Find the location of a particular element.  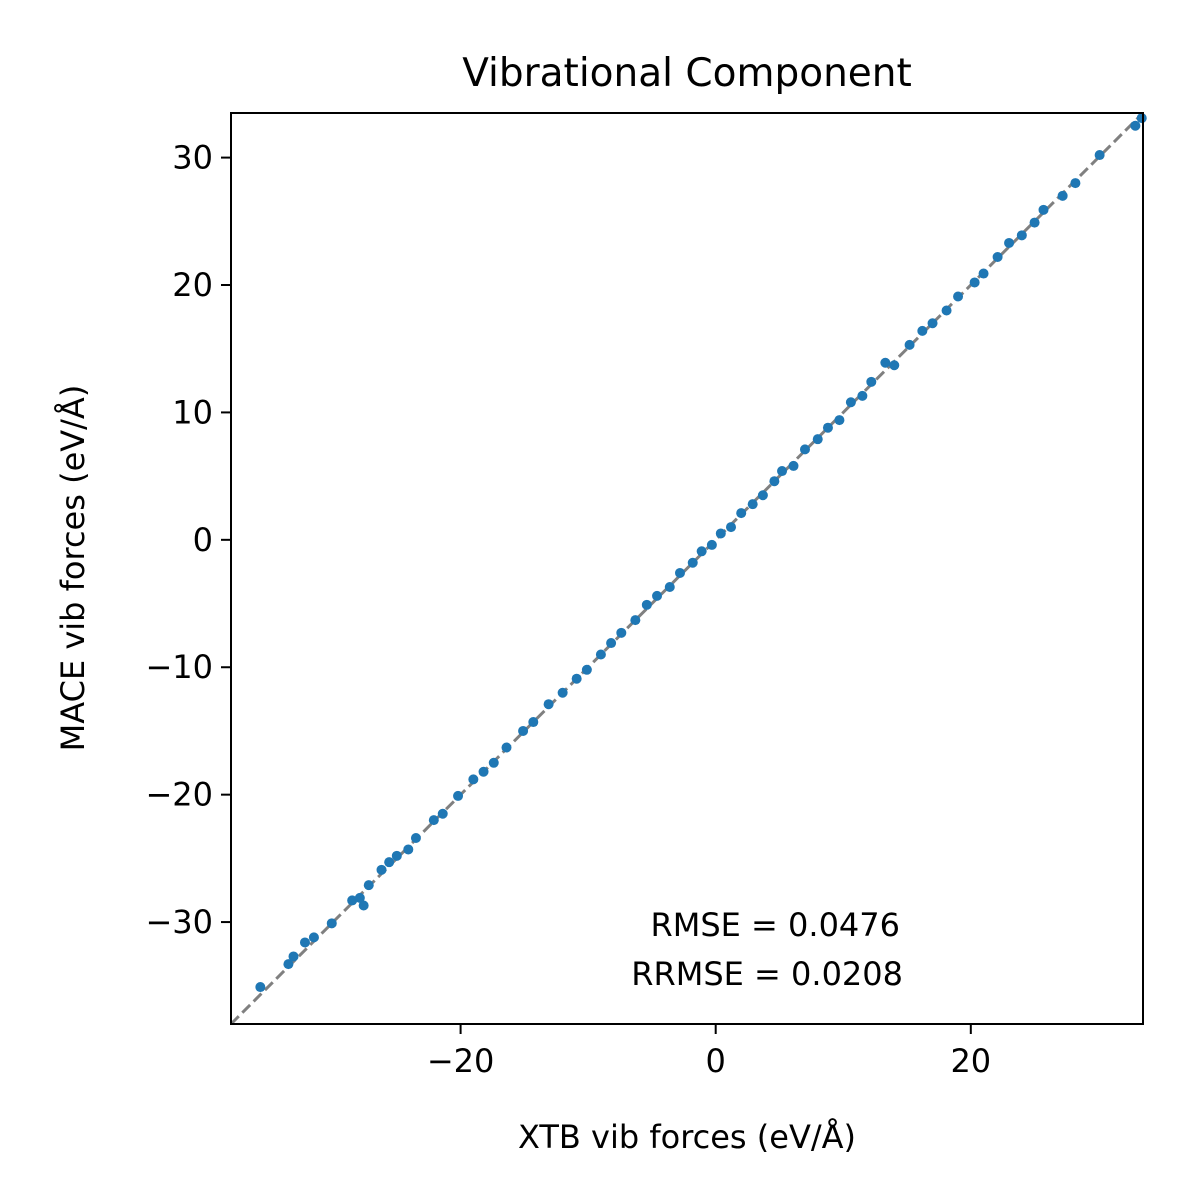

y-tick-label: 0 is located at coordinates (203, 540).